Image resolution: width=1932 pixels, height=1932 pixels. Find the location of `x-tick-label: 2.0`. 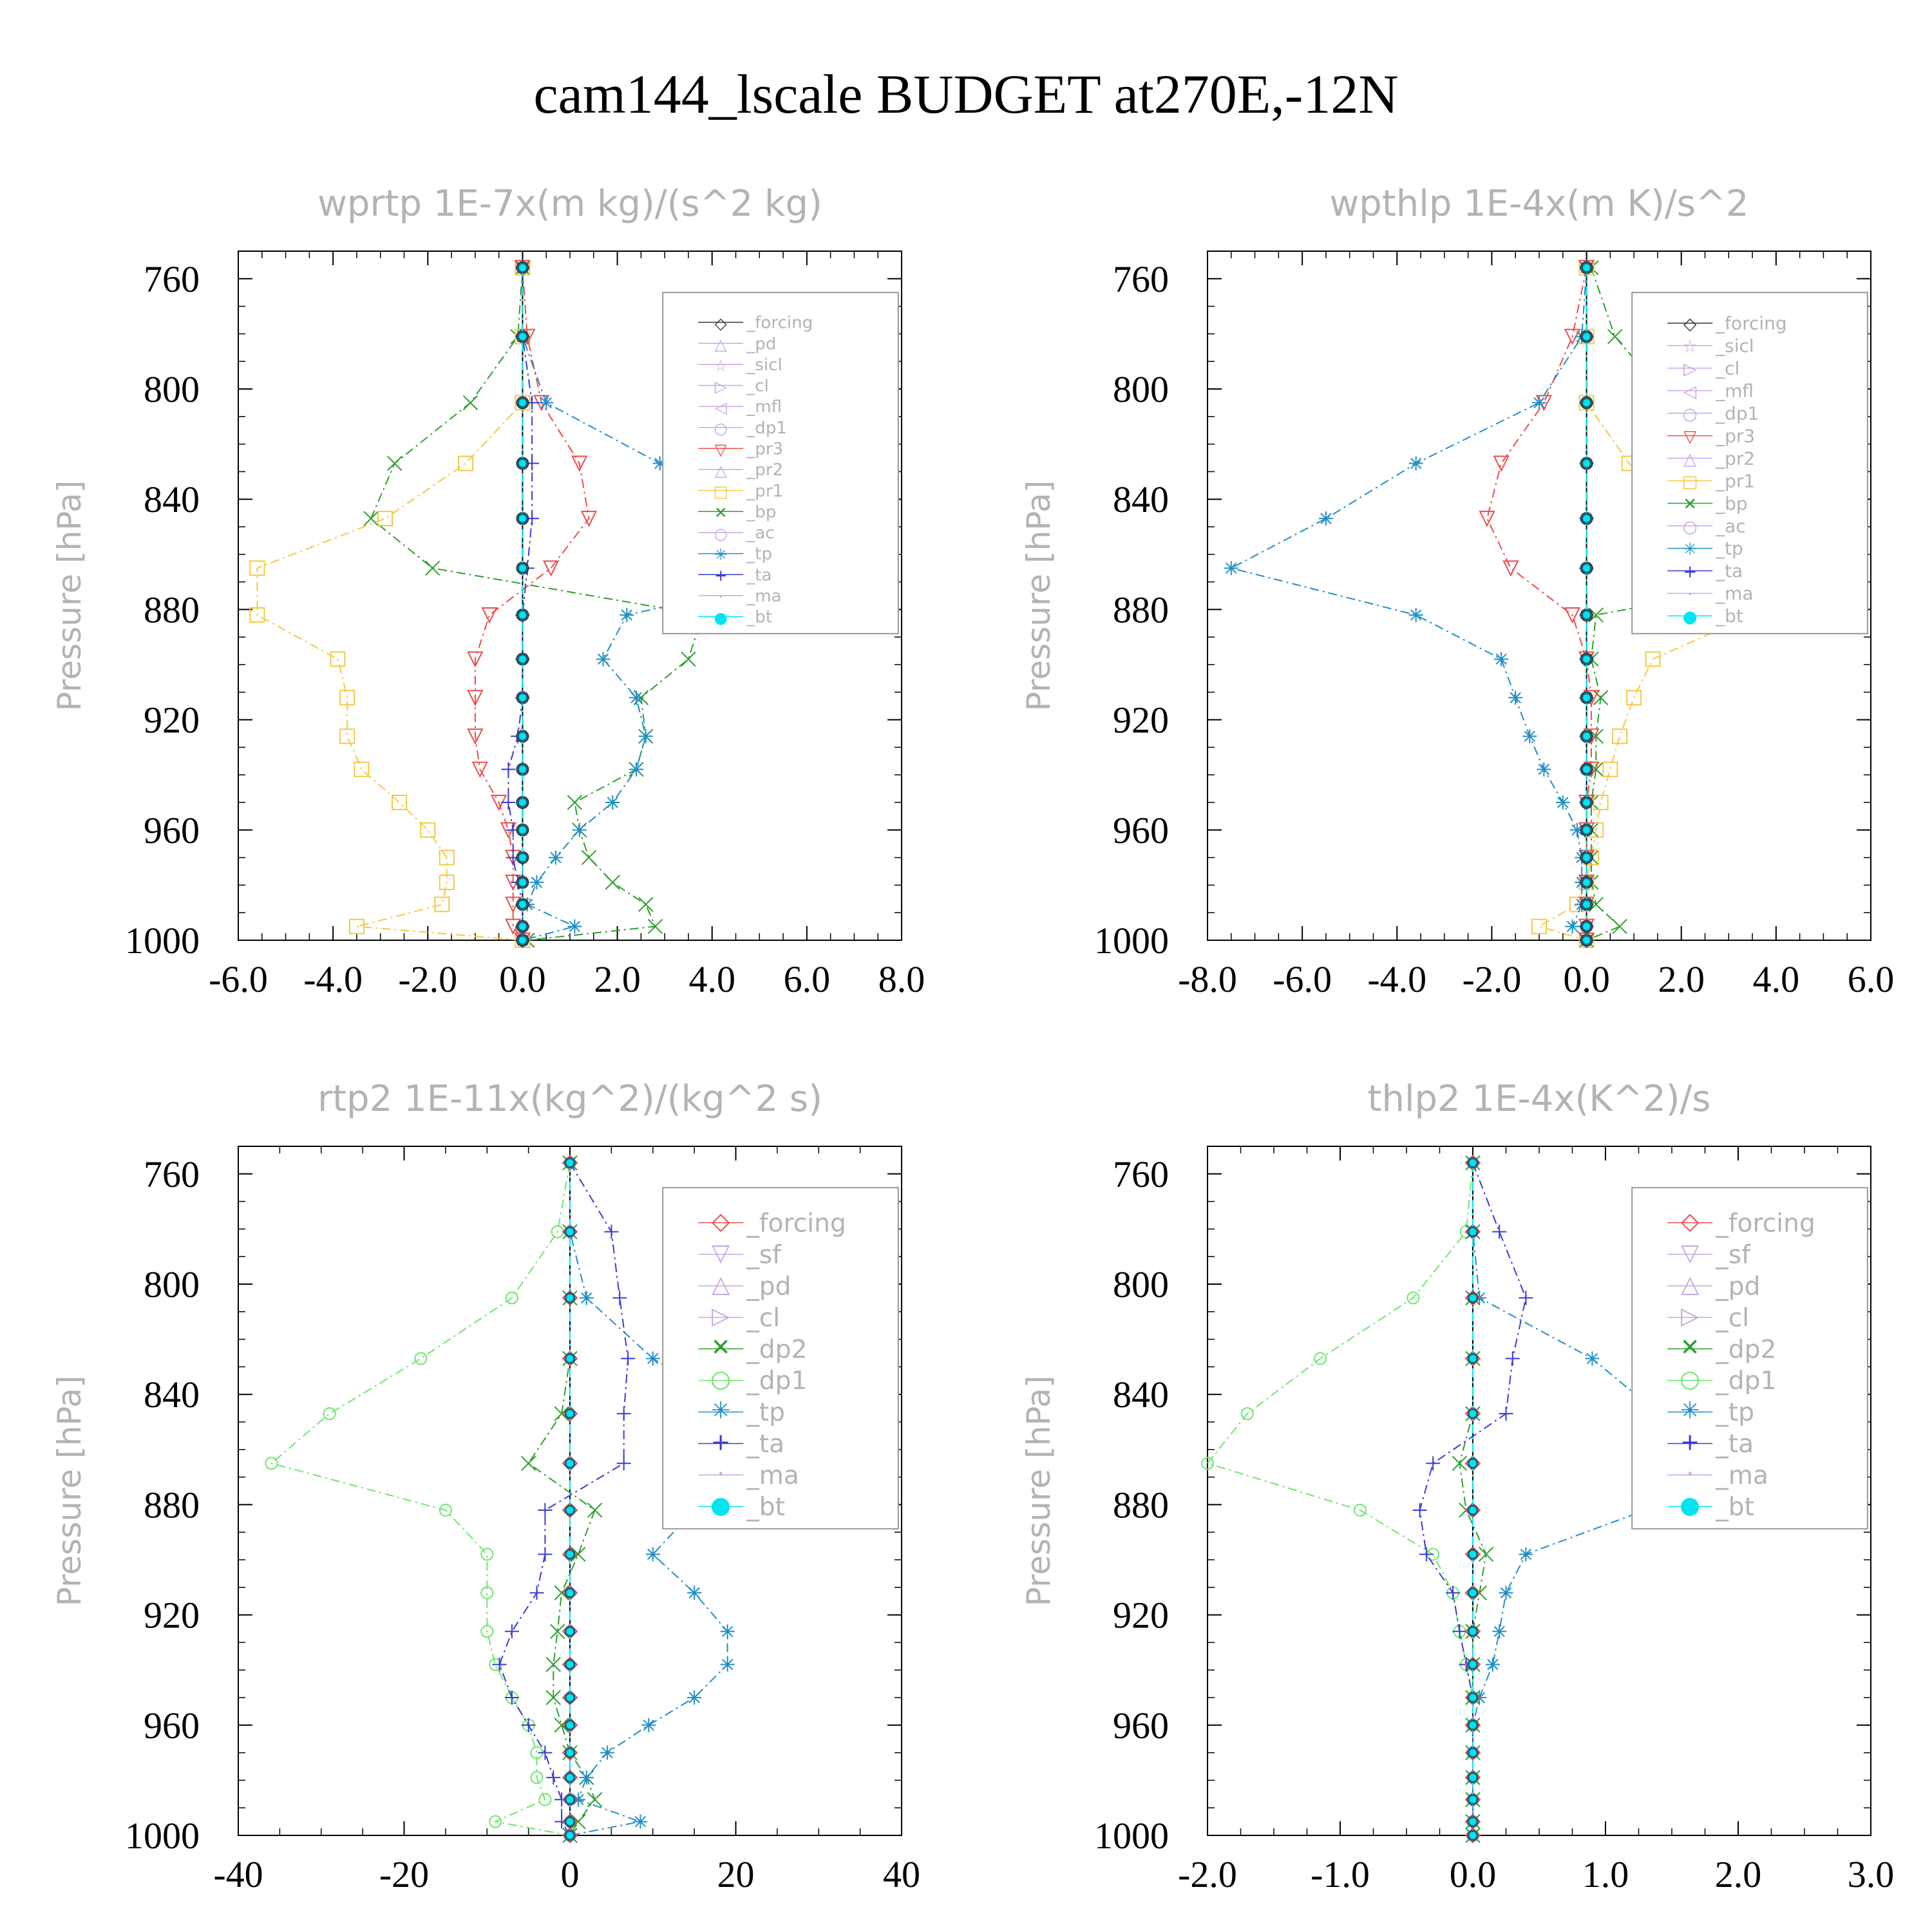

x-tick-label: 2.0 is located at coordinates (618, 979).